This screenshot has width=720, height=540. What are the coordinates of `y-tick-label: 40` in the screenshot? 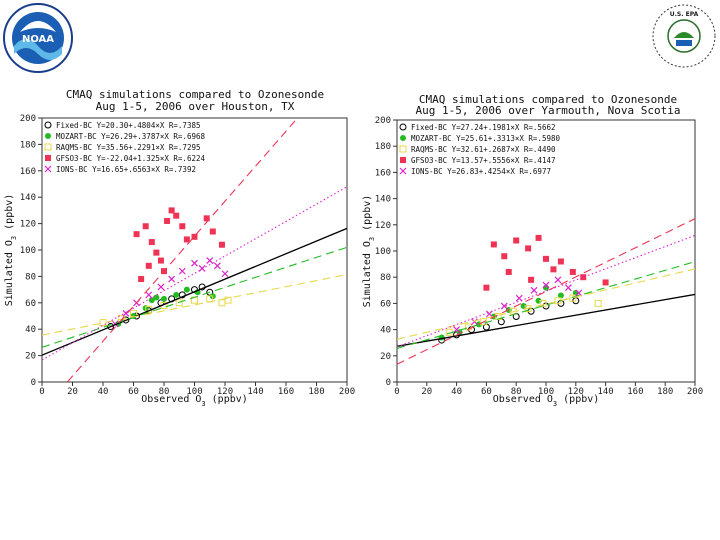 It's located at (385, 331).